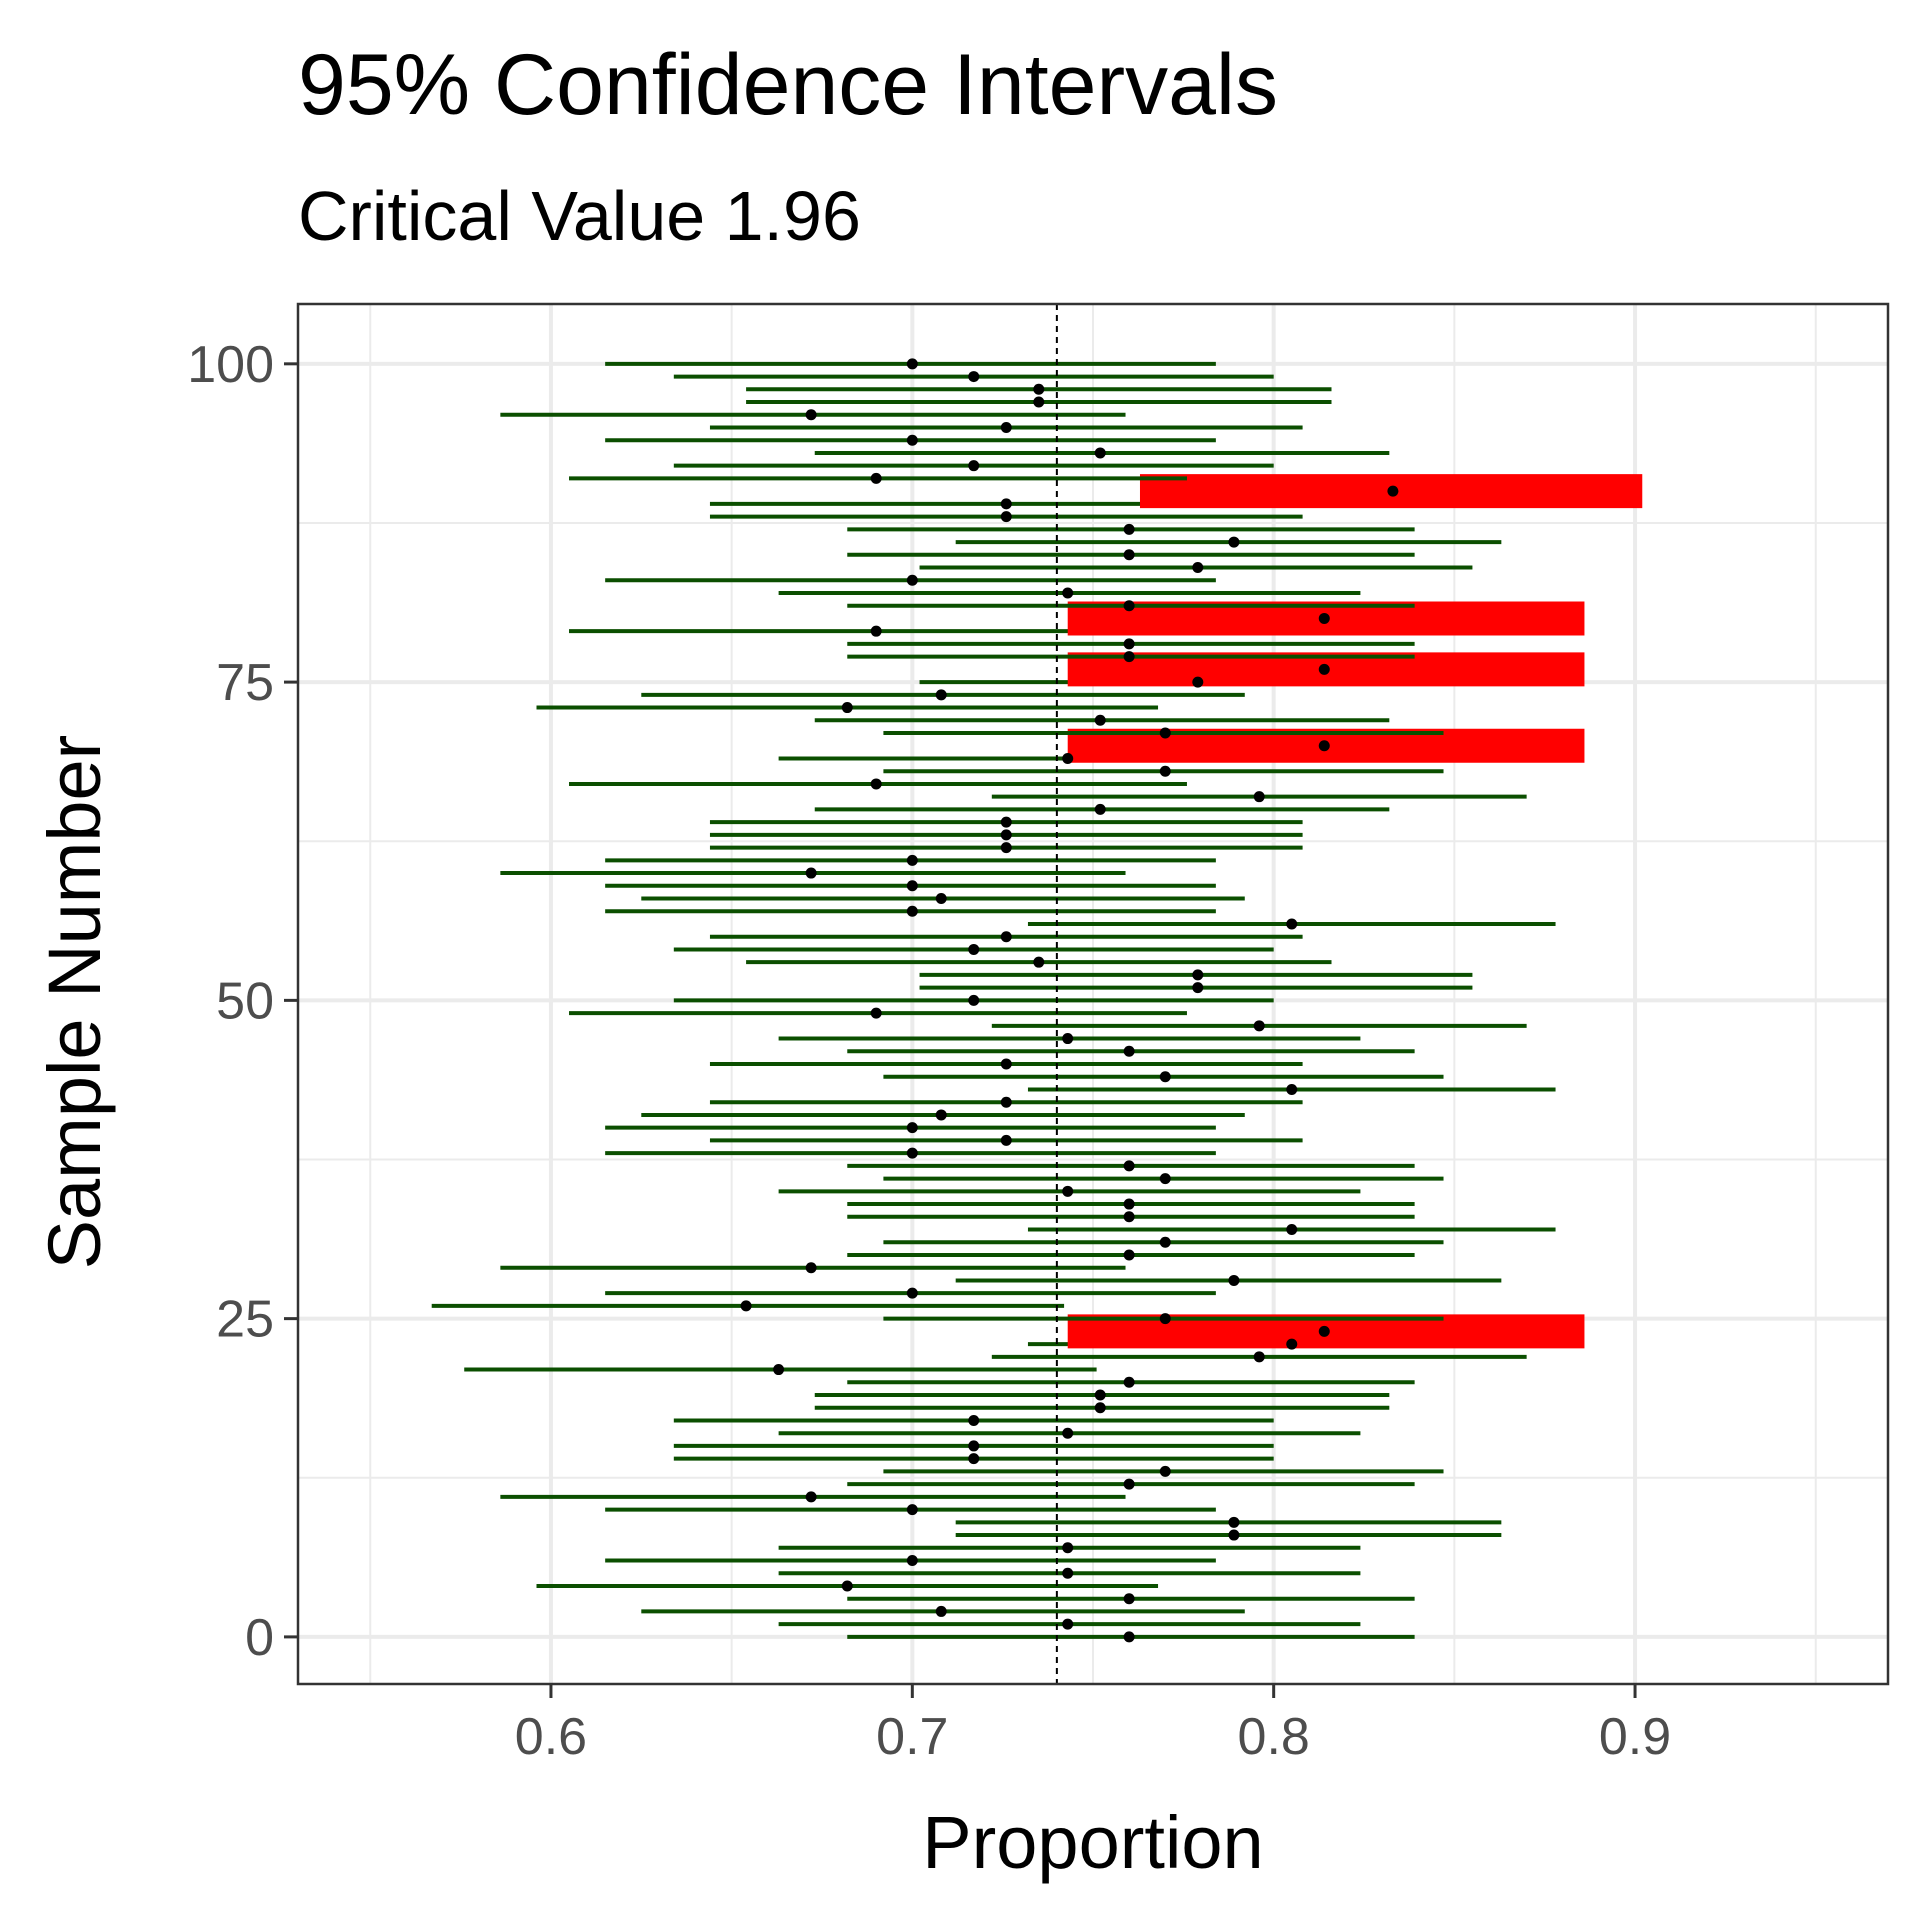 The width and height of the screenshot is (1920, 1920). I want to click on x-axis: 0.6 0.7 0.8 0.9, so click(1093, 1725).